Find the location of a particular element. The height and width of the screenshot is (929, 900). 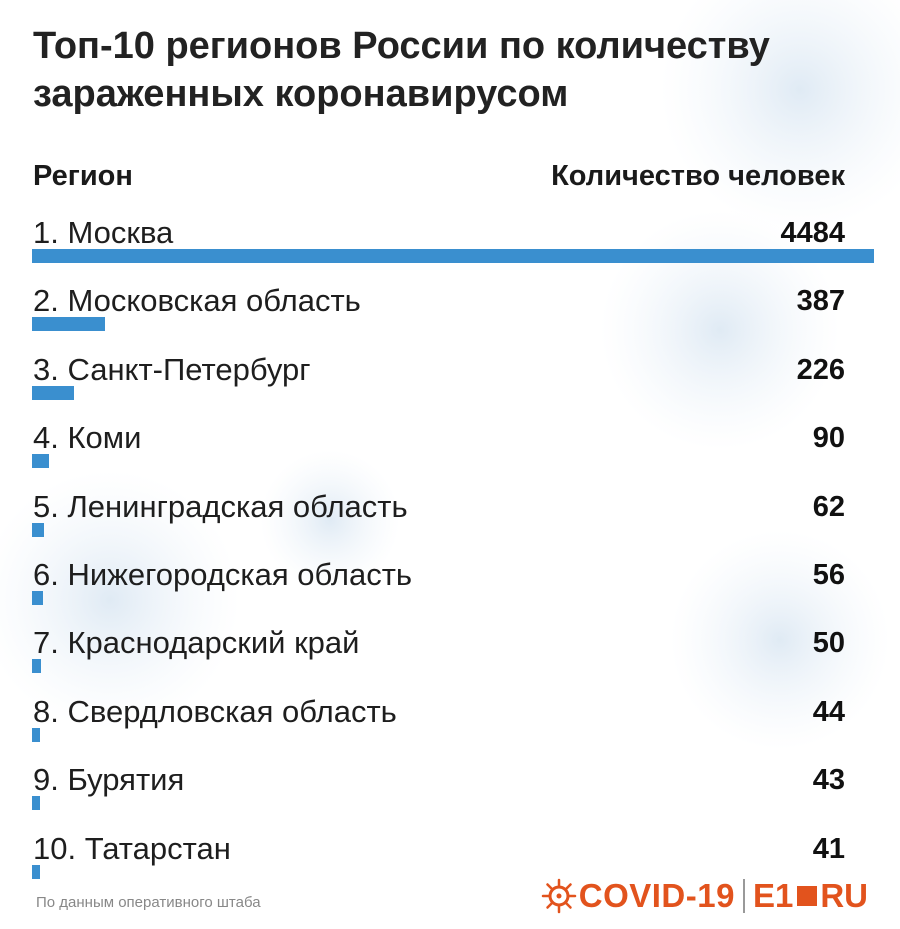

value-label: 4484 is located at coordinates (812, 233).